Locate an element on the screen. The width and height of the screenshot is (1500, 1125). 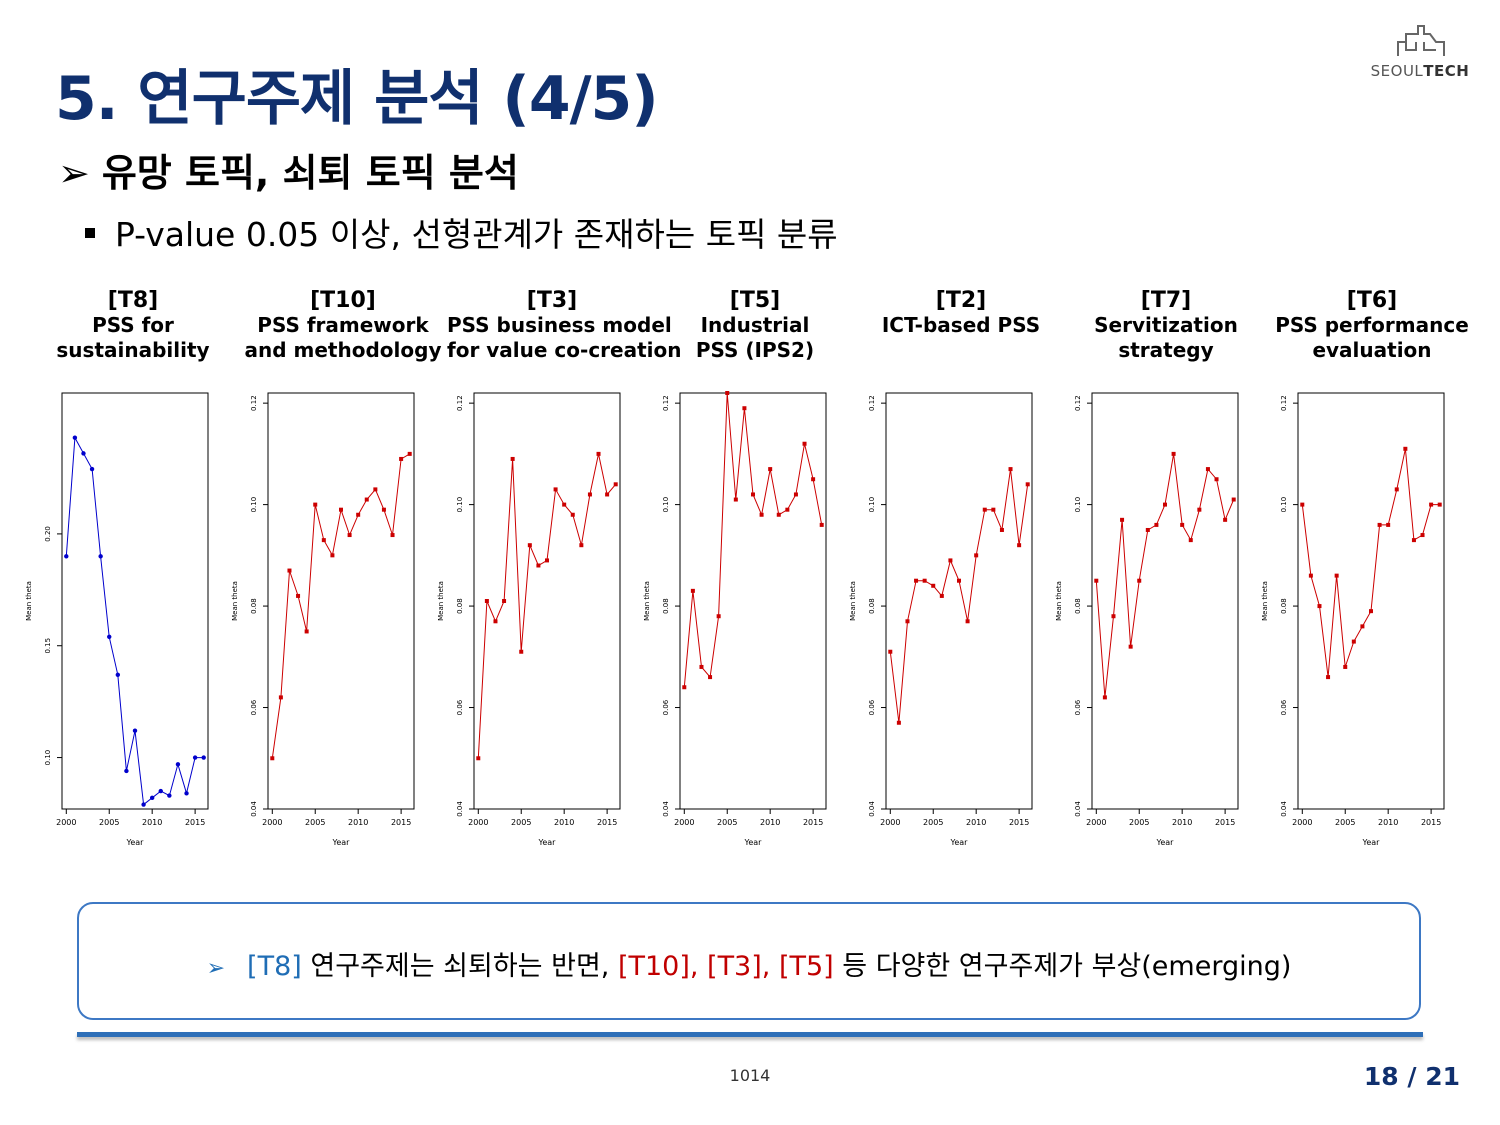
y-tick-label: 0.12 is located at coordinates (1284, 403).